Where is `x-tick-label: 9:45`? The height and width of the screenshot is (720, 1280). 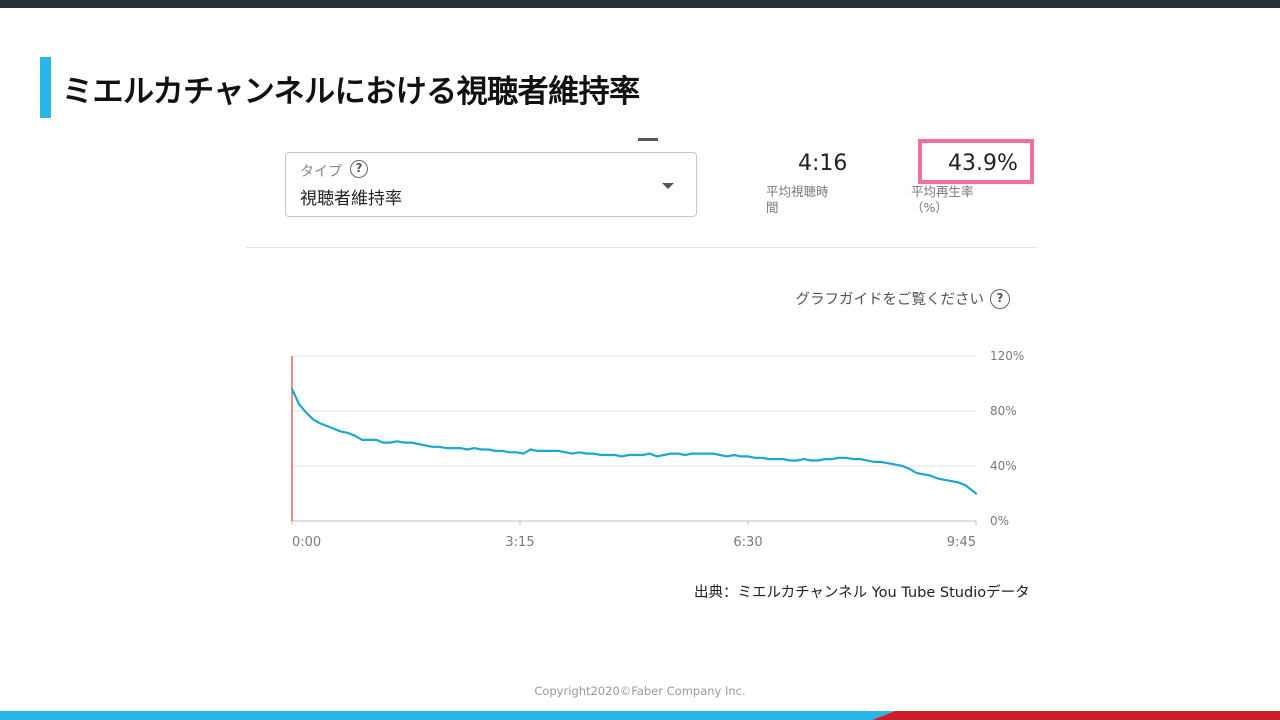 x-tick-label: 9:45 is located at coordinates (961, 542).